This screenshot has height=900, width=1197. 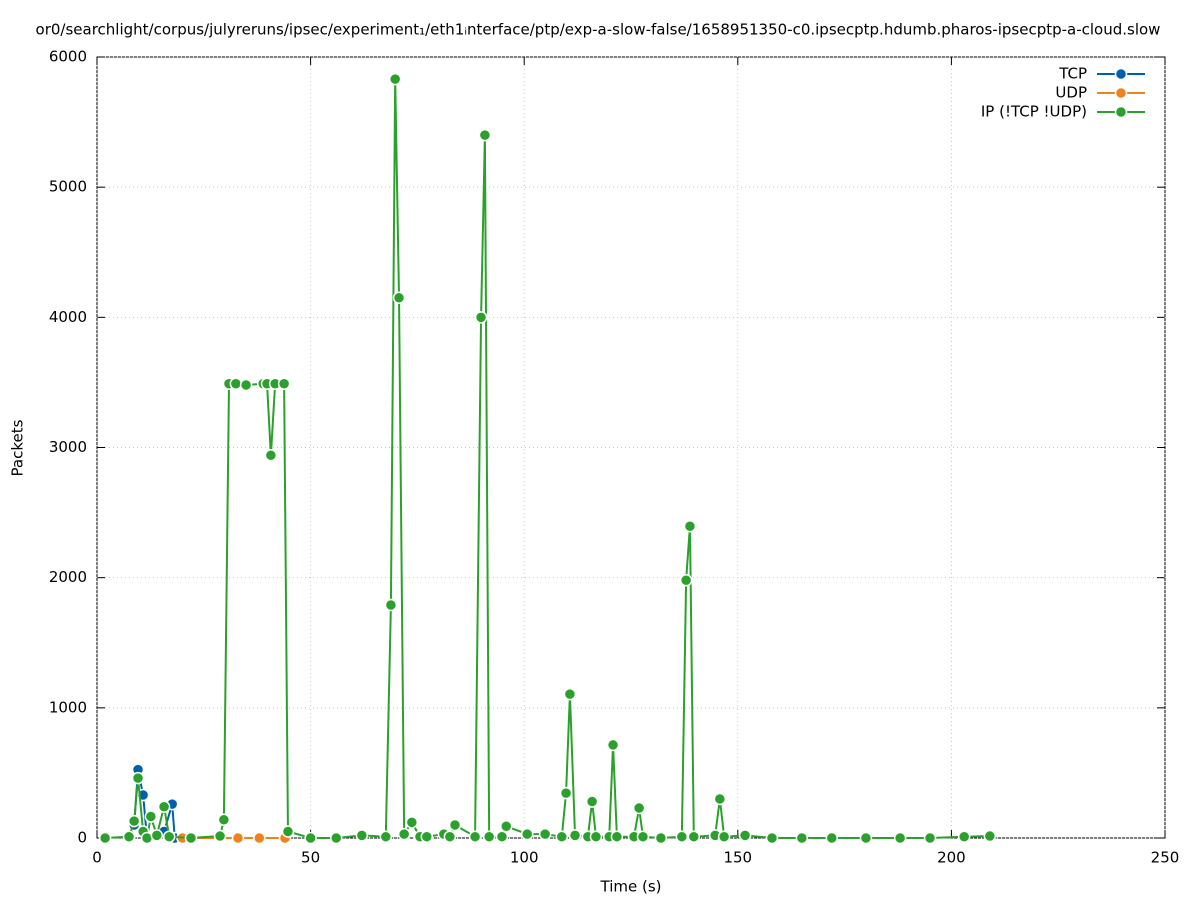 What do you see at coordinates (631, 887) in the screenshot?
I see `x-axis-label: Time (s)` at bounding box center [631, 887].